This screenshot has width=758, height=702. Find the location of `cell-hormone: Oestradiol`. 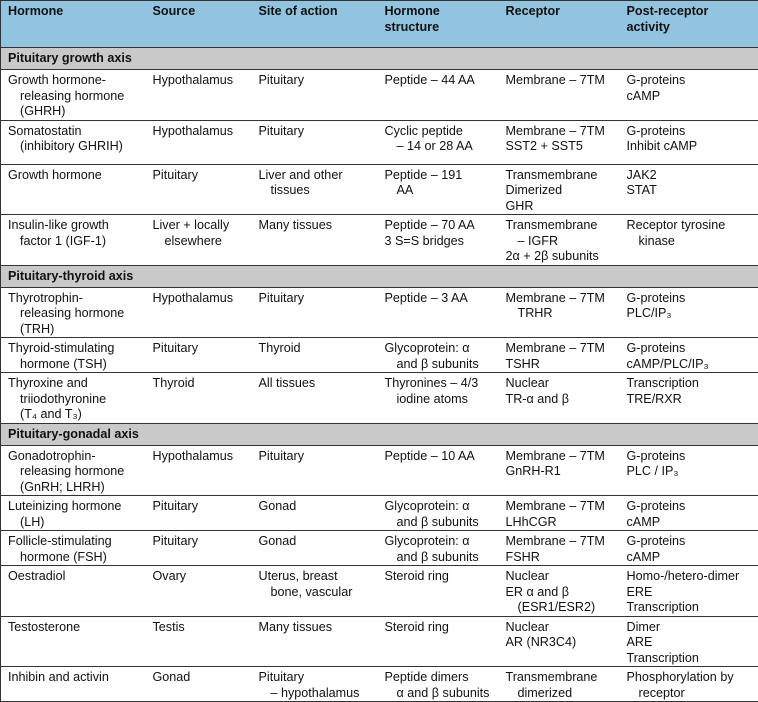

cell-hormone: Oestradiol is located at coordinates (73, 591).